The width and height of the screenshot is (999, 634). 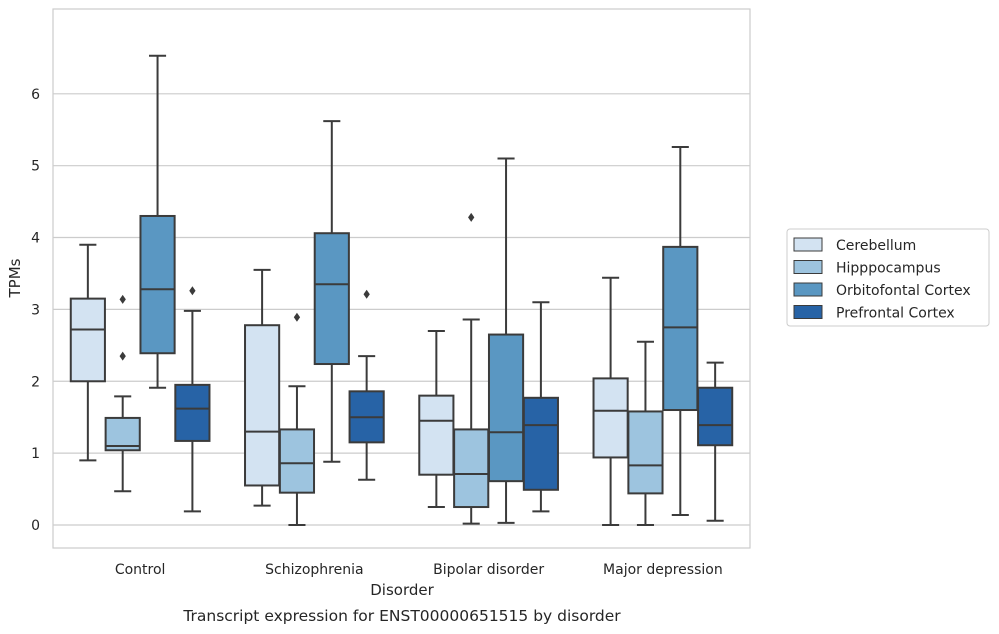 I want to click on legend-frame, so click(x=888, y=277).